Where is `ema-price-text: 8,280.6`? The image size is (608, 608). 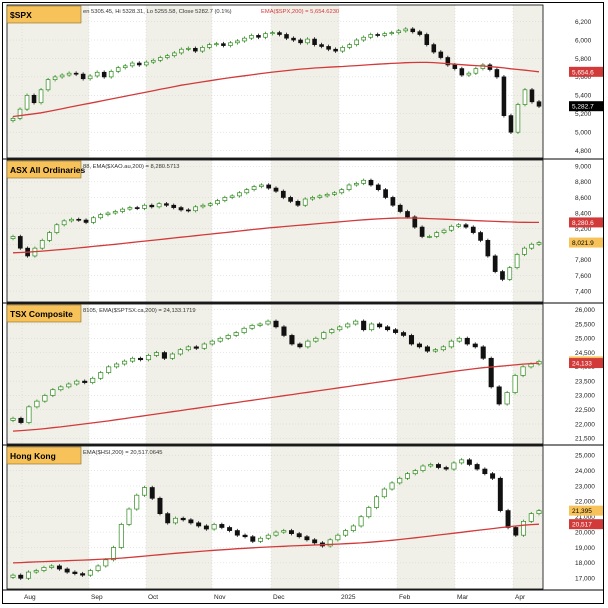
ema-price-text: 8,280.6 is located at coordinates (583, 223).